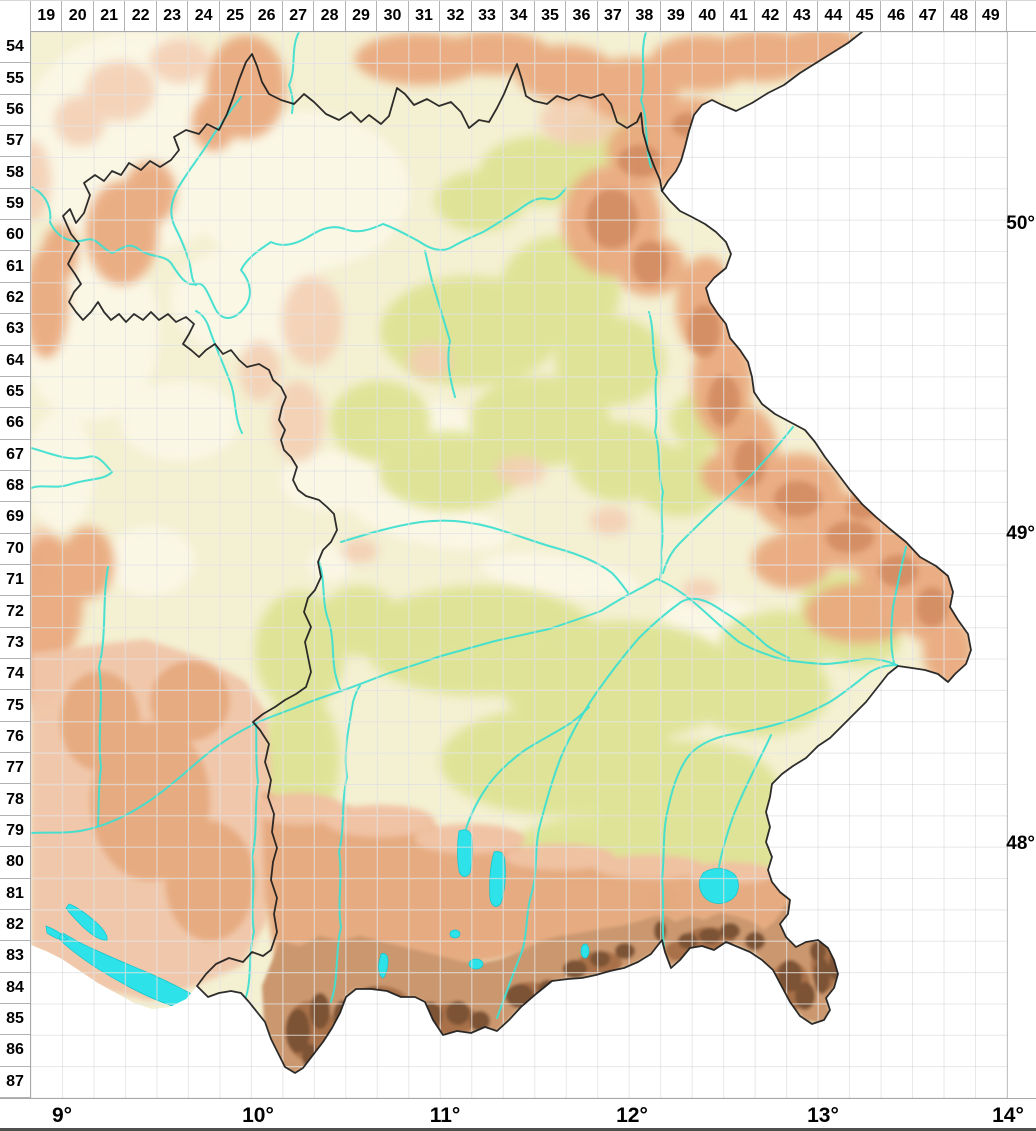 This screenshot has height=1131, width=1036. I want to click on column-header-30: 30, so click(393, 16).